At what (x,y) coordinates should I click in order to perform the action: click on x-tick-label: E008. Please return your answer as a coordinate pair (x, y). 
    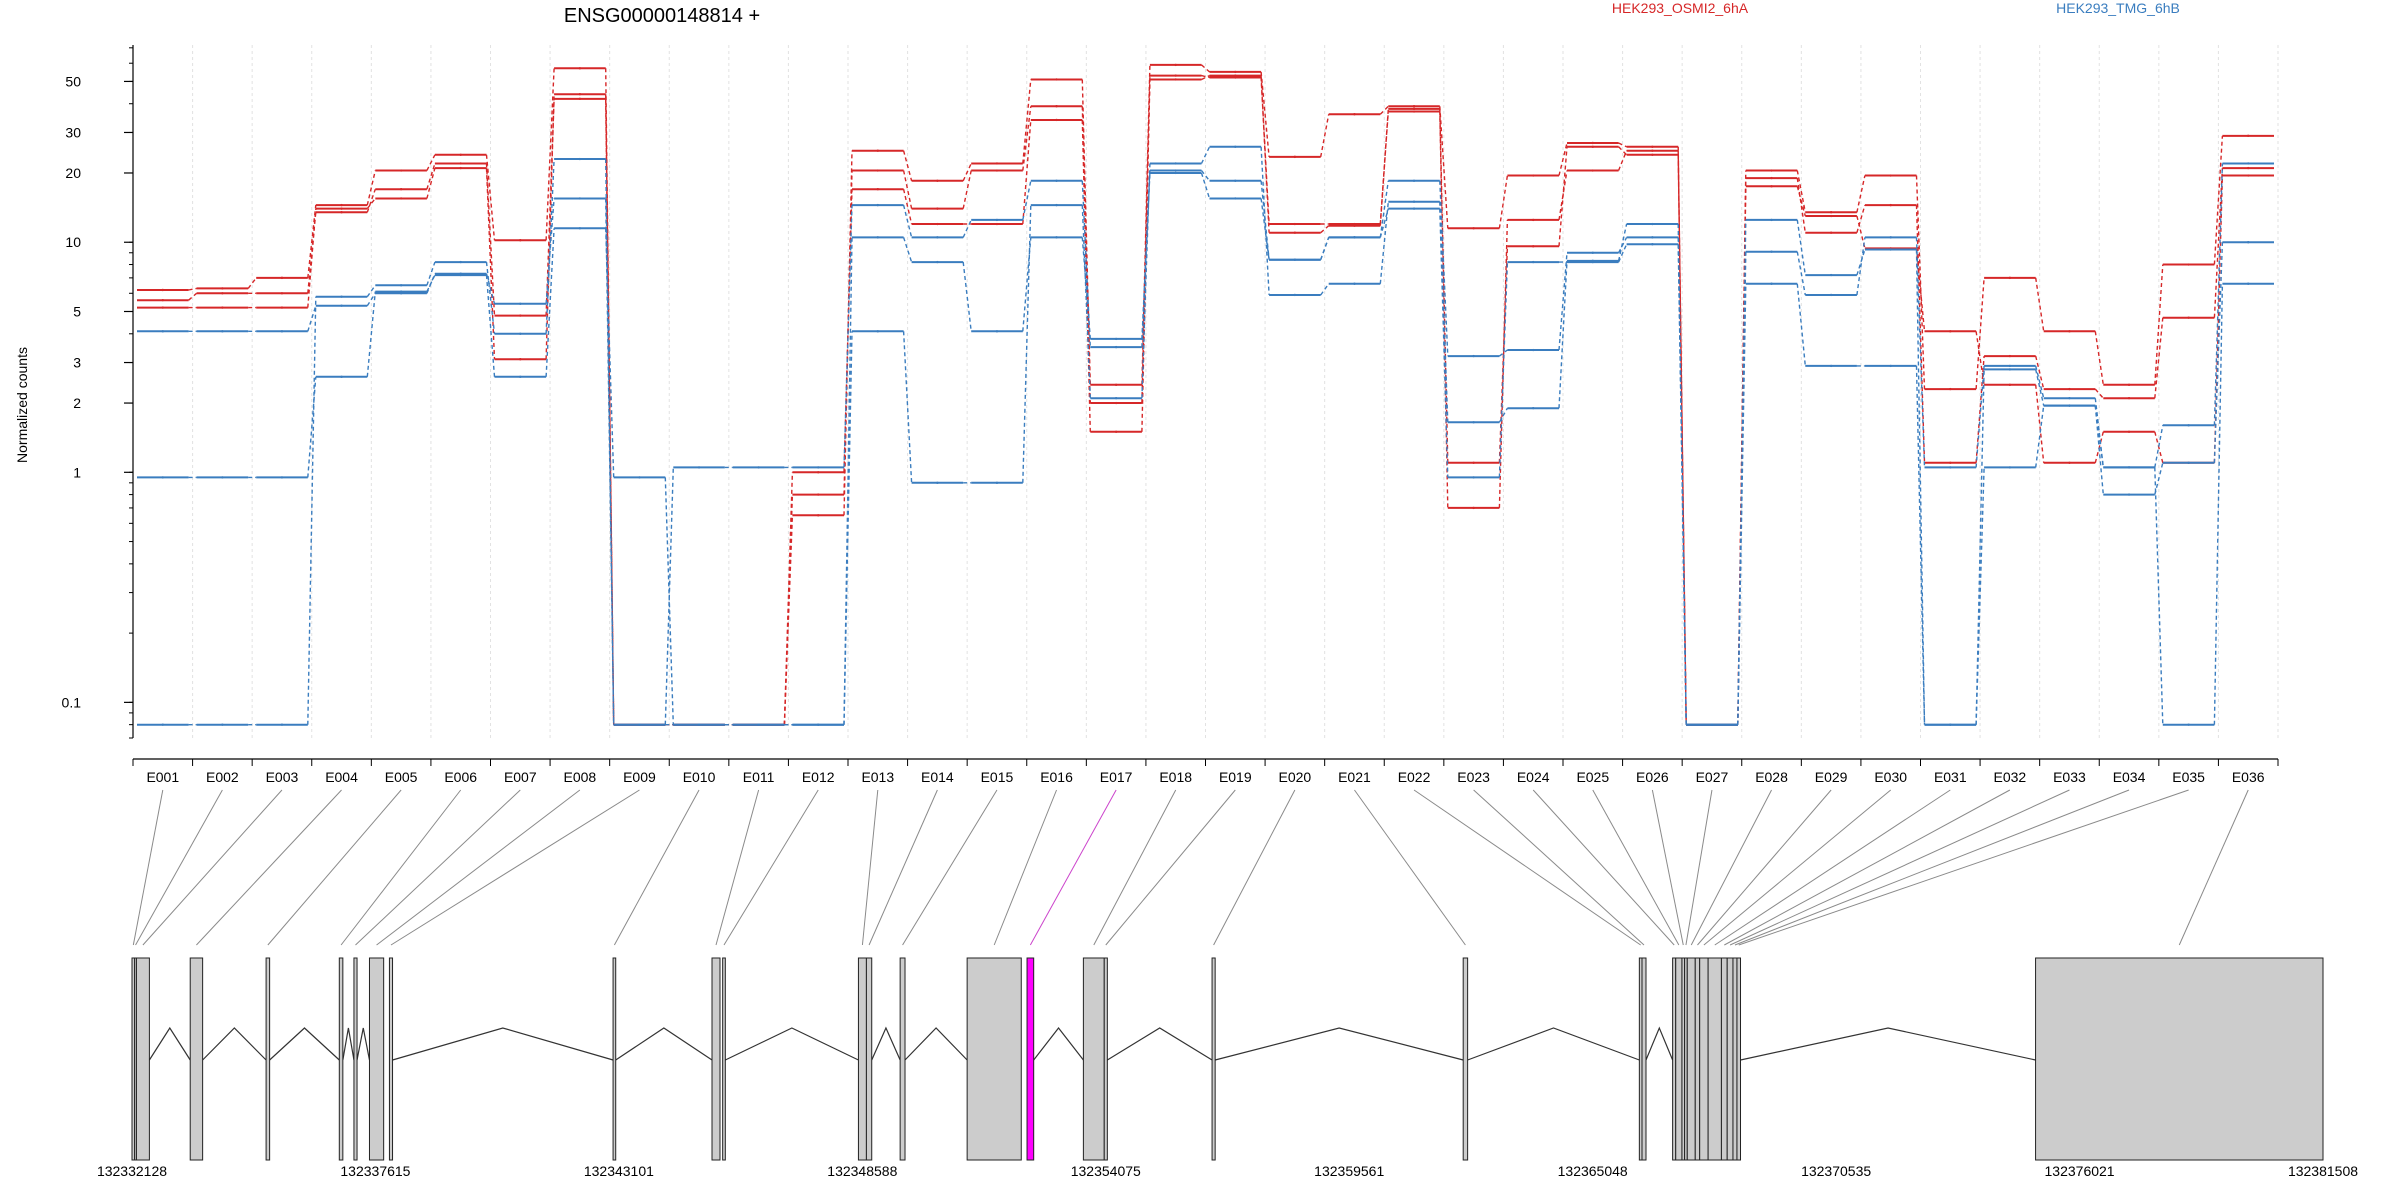
    Looking at the image, I should click on (580, 777).